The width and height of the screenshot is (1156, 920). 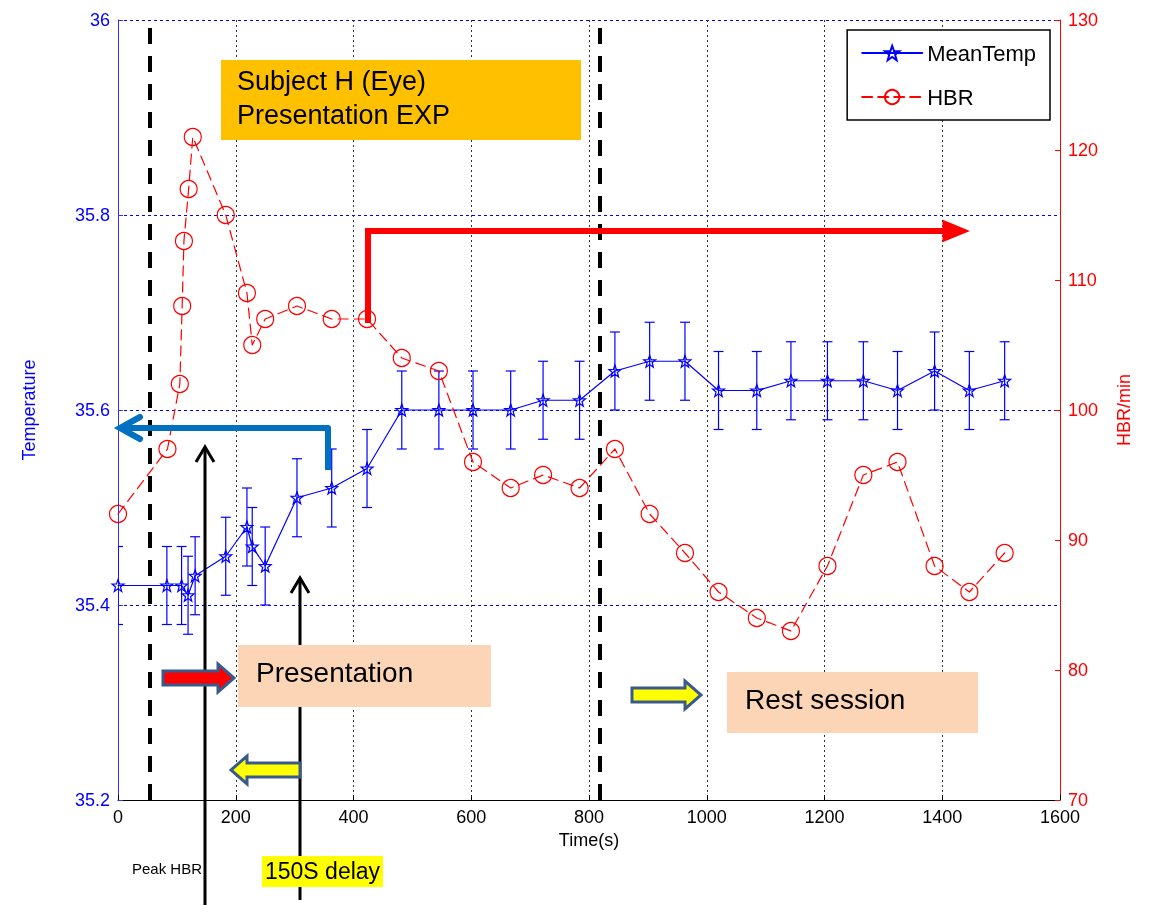 What do you see at coordinates (235, 817) in the screenshot?
I see `x-tick-label: 200` at bounding box center [235, 817].